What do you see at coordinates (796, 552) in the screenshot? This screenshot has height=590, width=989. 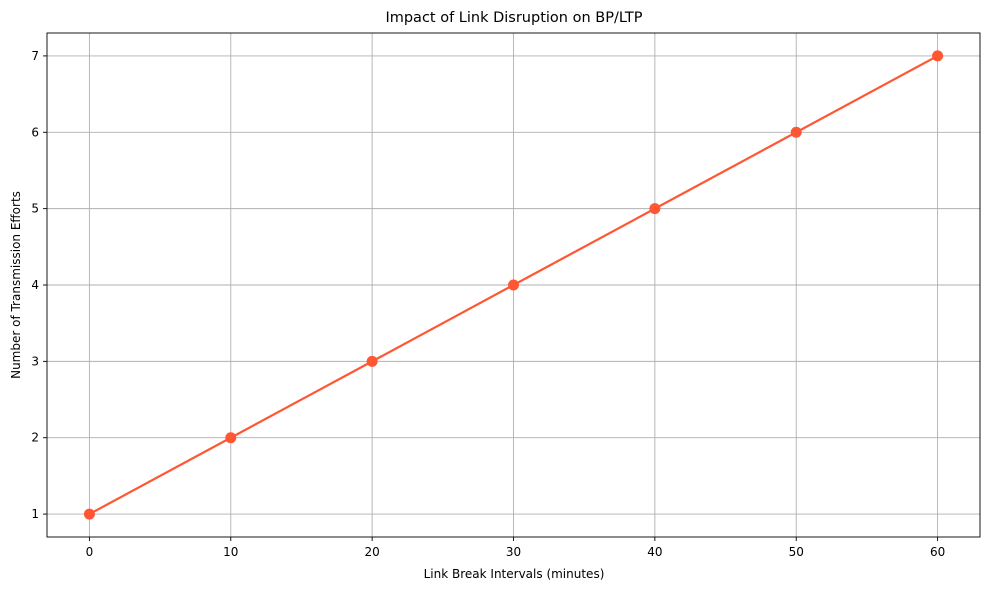 I see `x-tick-label: 50` at bounding box center [796, 552].